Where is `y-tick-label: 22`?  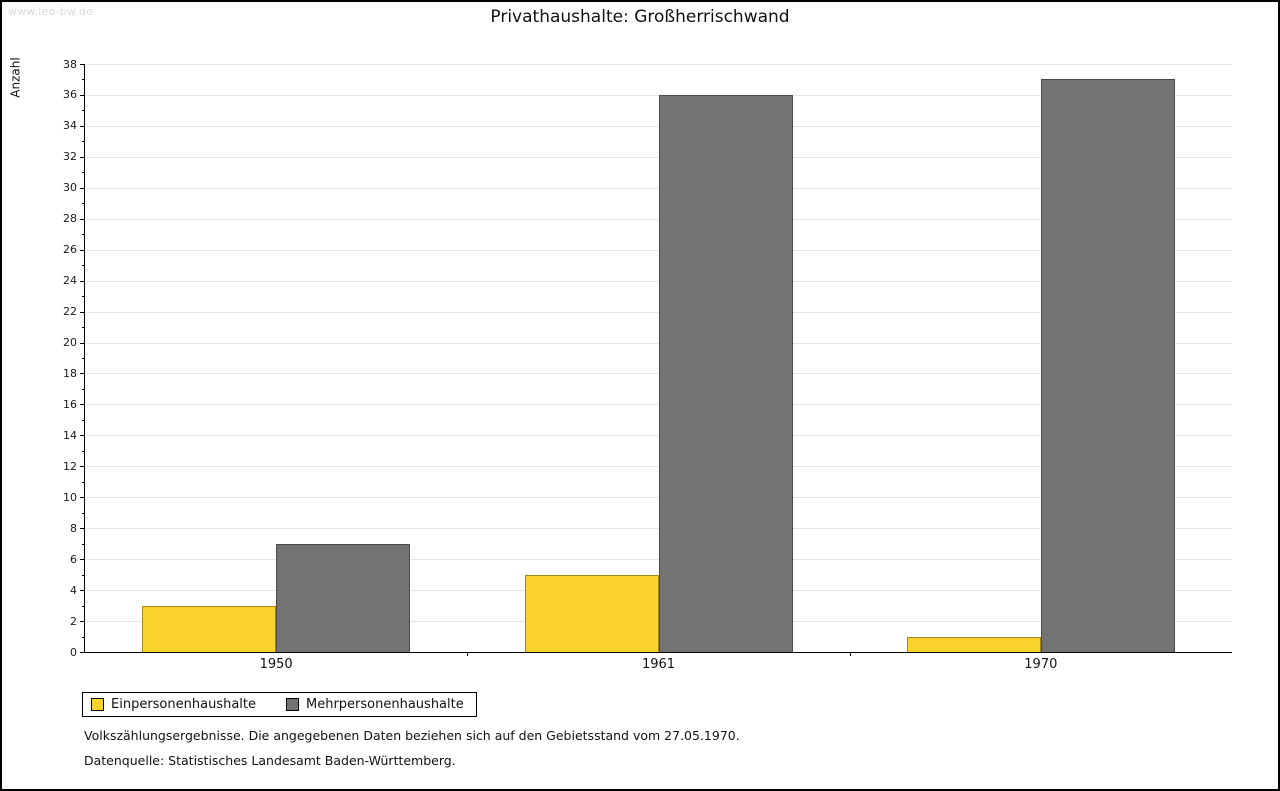
y-tick-label: 22 is located at coordinates (70, 312).